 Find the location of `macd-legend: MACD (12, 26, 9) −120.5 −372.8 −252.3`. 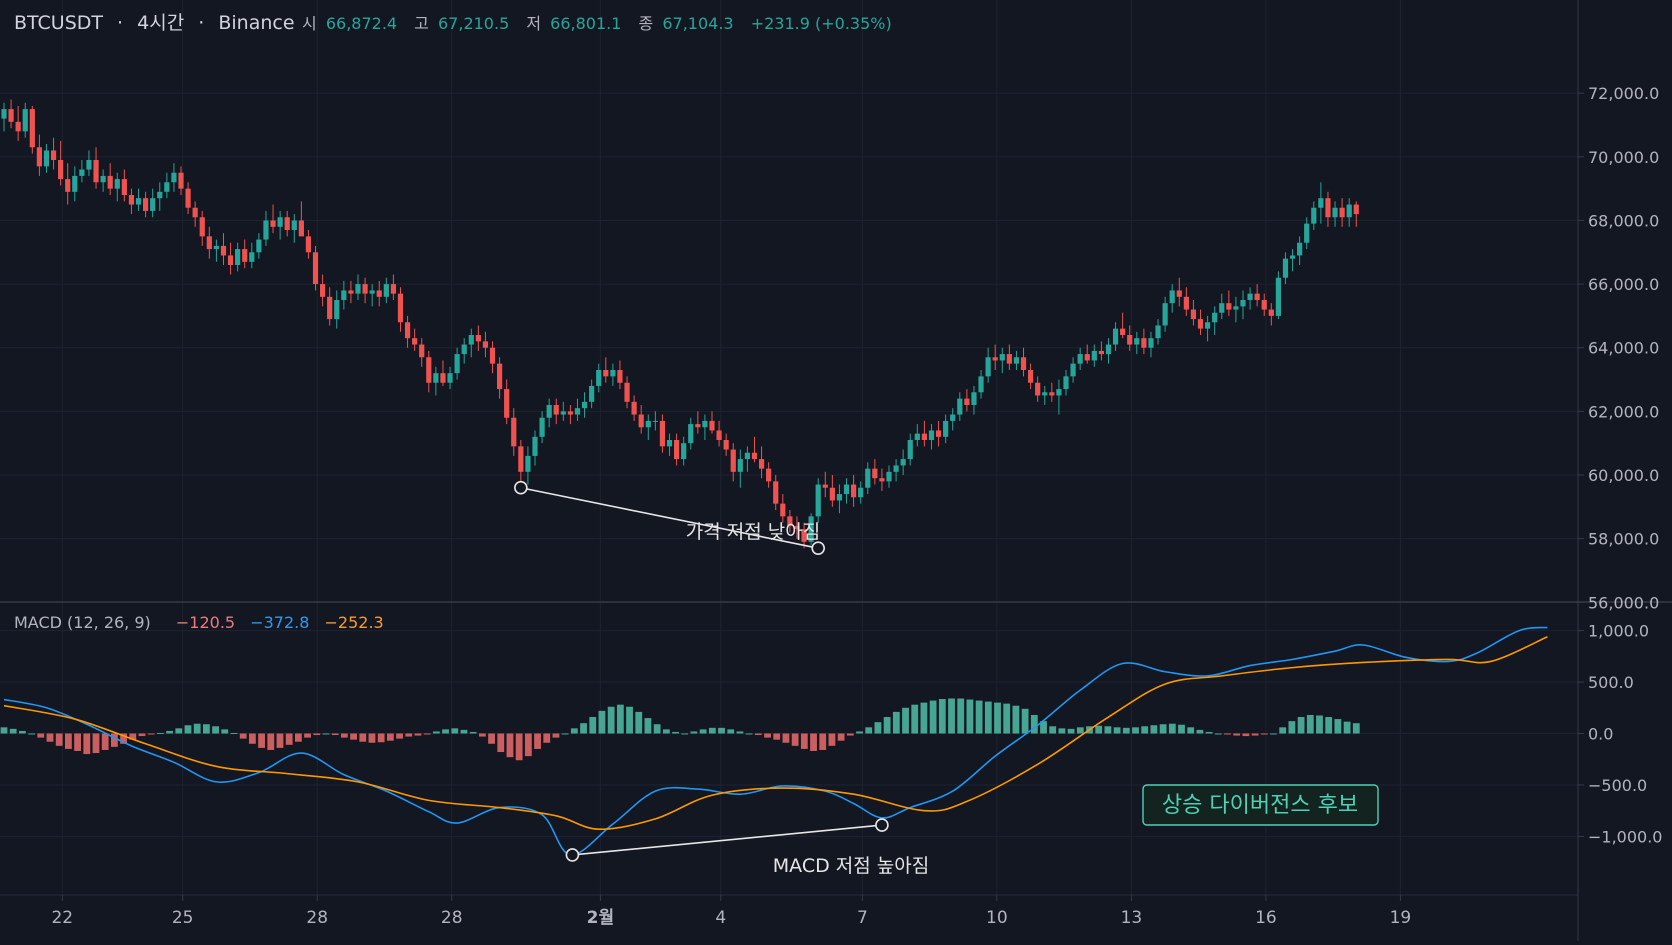

macd-legend: MACD (12, 26, 9) −120.5 −372.8 −252.3 is located at coordinates (199, 622).